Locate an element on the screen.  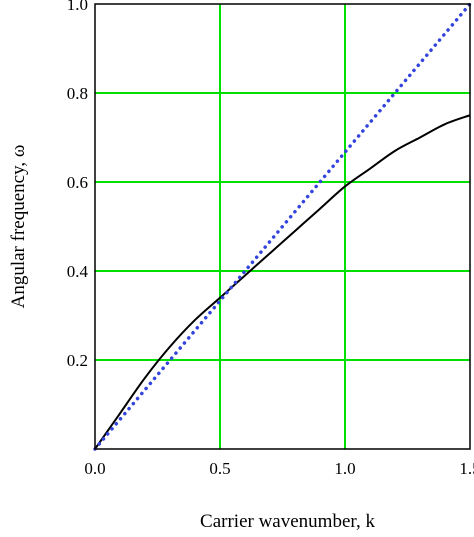
x-axis-label: Carrier wavenumber, k is located at coordinates (287, 521).